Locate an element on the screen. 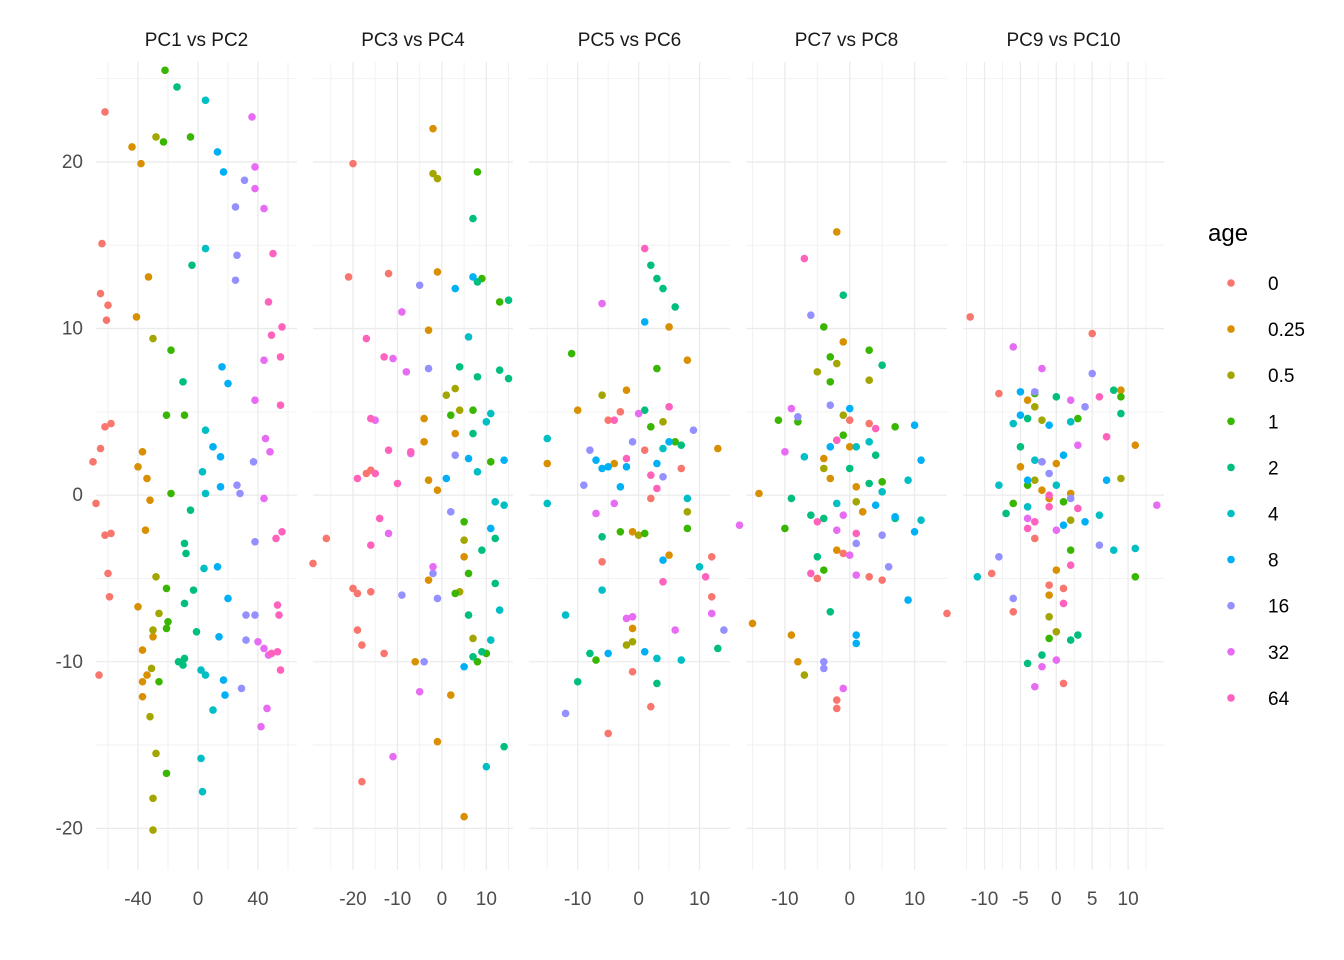 The image size is (1344, 960). x-tick-label: 10 is located at coordinates (1128, 899).